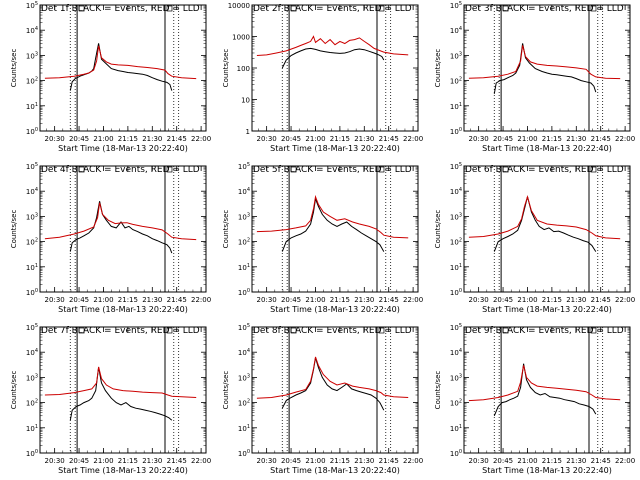  I want to click on x-tick-label: 20:30, so click(267, 300).